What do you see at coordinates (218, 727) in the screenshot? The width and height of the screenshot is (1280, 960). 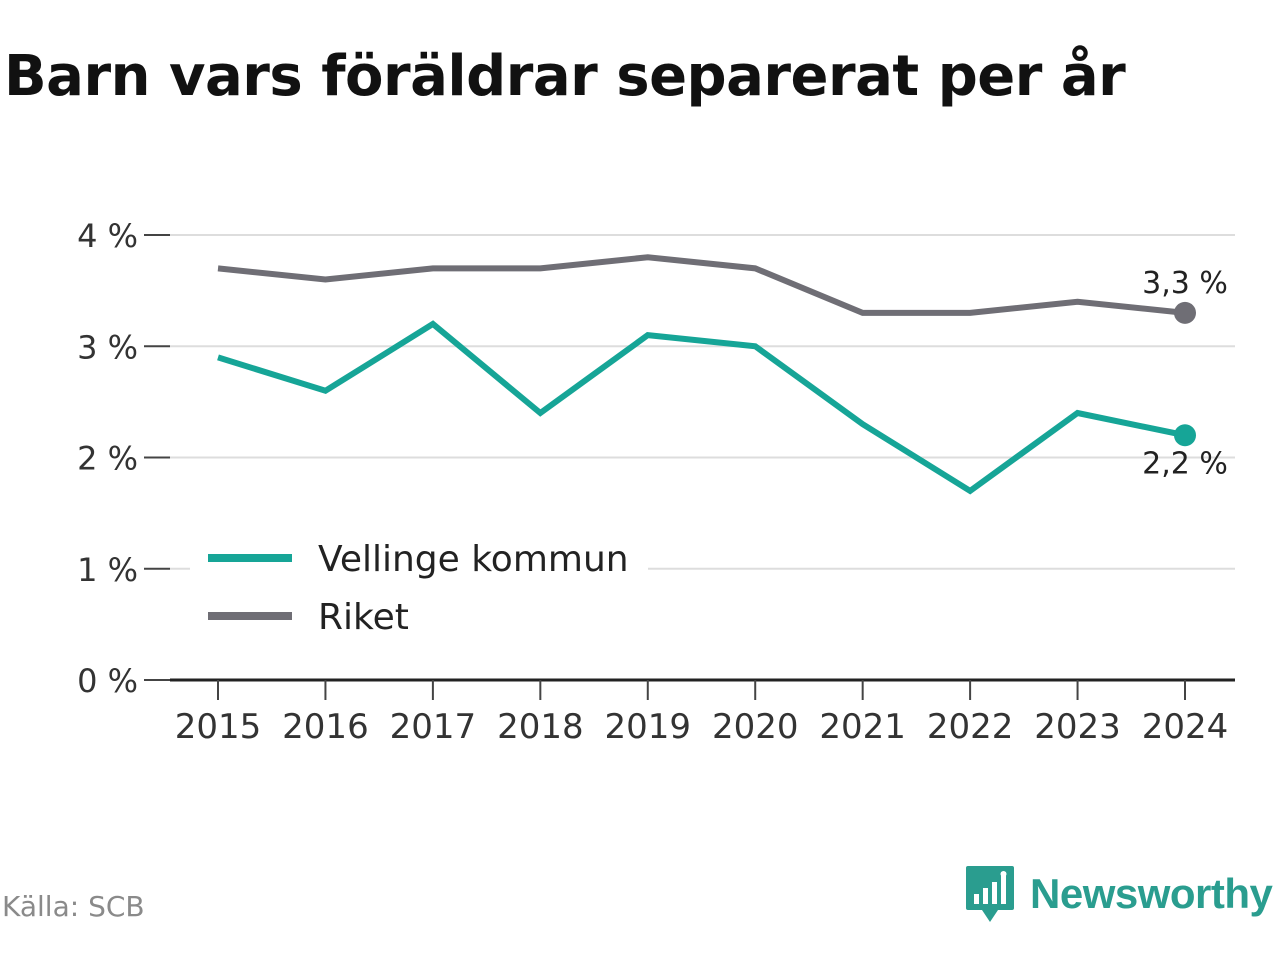 I see `x-tick-label: 2015` at bounding box center [218, 727].